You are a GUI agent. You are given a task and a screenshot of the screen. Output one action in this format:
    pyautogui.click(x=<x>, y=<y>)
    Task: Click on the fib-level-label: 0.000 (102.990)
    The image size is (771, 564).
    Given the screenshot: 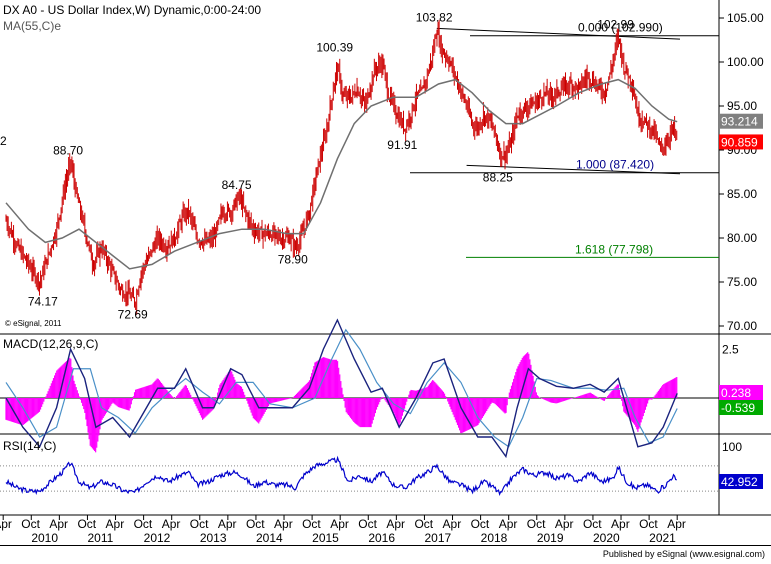 What is the action you would take?
    pyautogui.click(x=620, y=28)
    